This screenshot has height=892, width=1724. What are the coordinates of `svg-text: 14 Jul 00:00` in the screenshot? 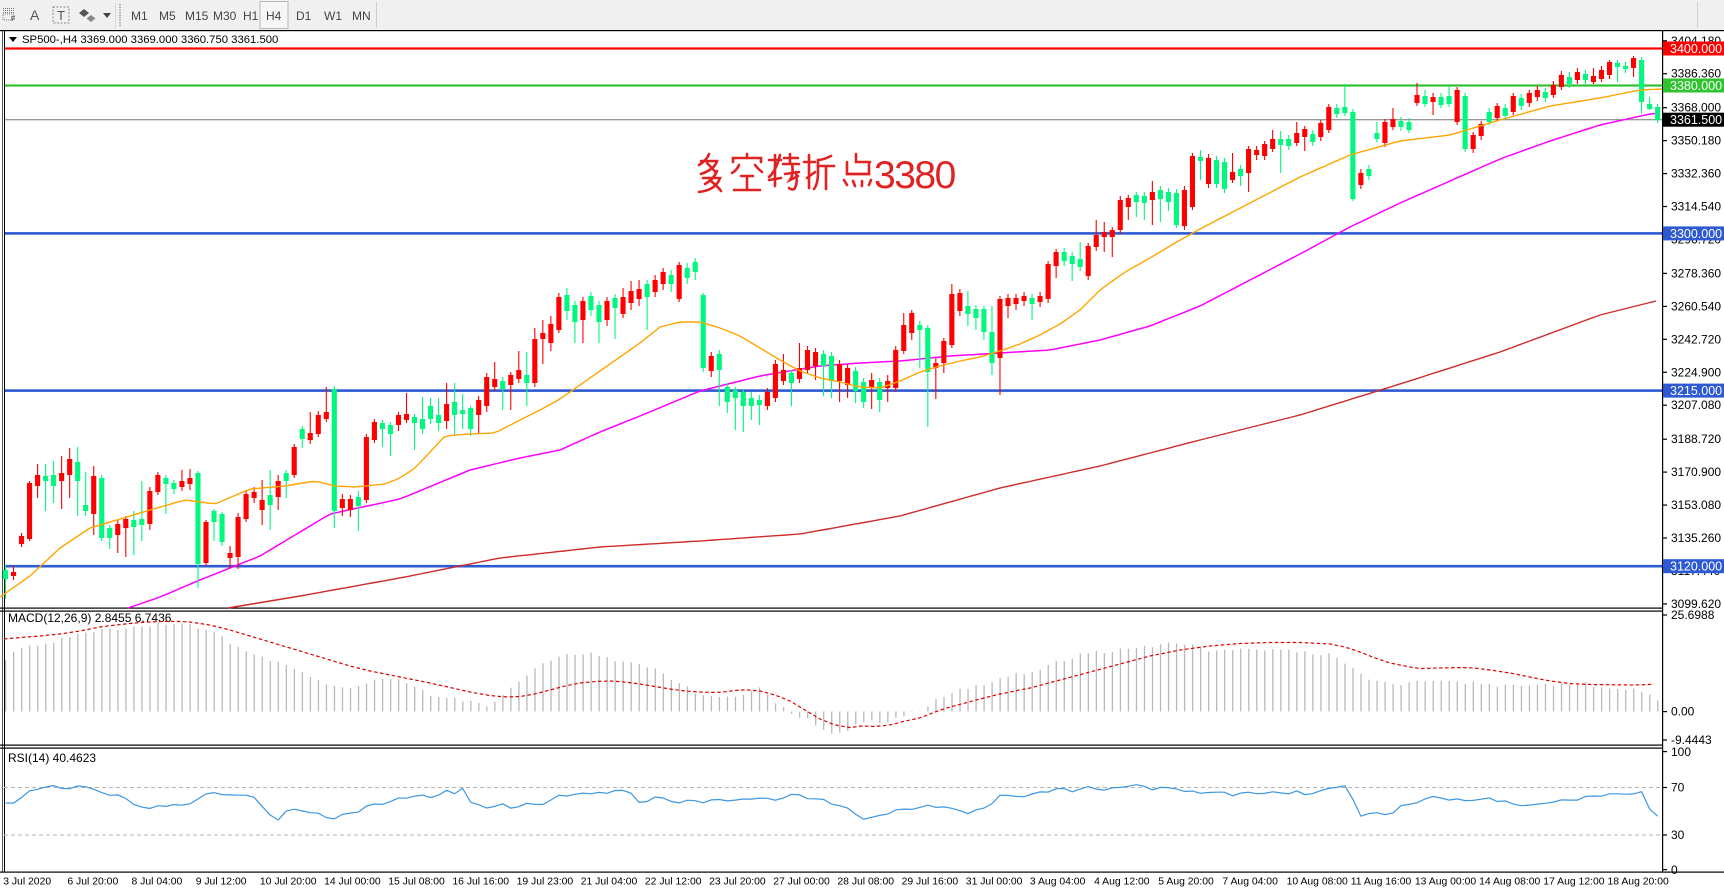 It's located at (352, 882).